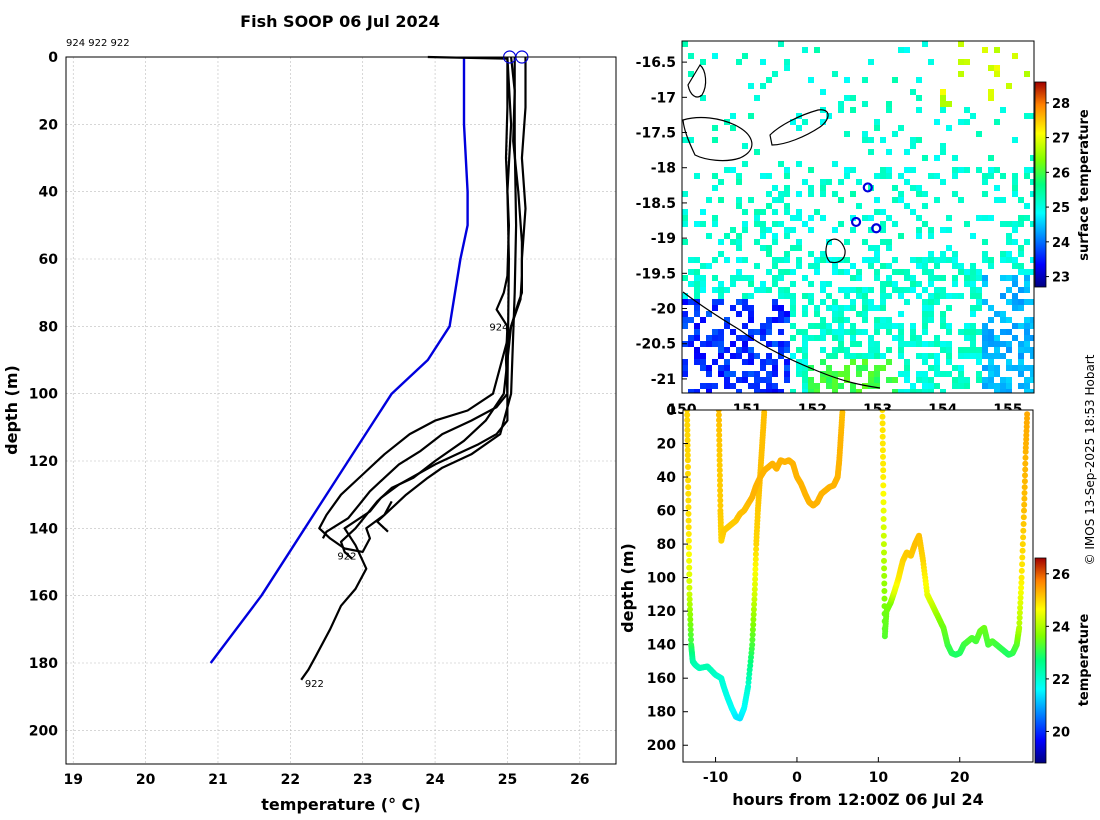 The image size is (1100, 820). I want to click on map-colorbar-tick-label: 27, so click(1061, 139).